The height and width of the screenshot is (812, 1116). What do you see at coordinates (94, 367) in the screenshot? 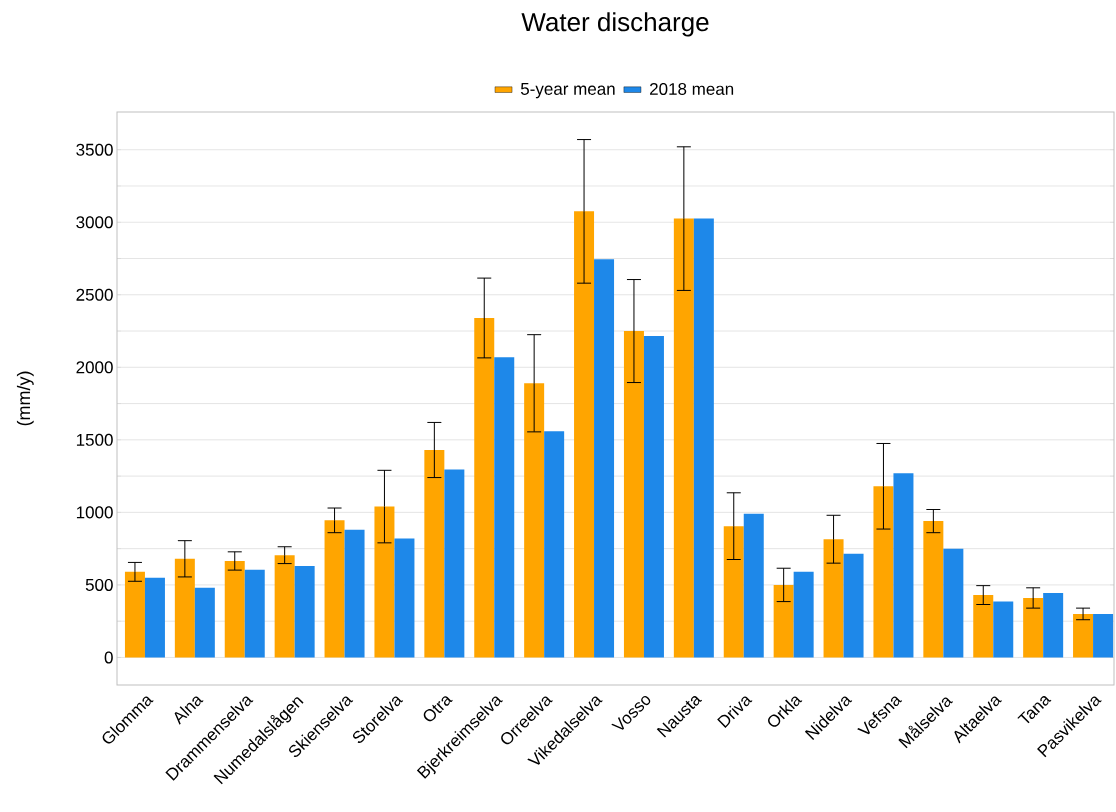
I see `y-tick-label: 2000` at bounding box center [94, 367].